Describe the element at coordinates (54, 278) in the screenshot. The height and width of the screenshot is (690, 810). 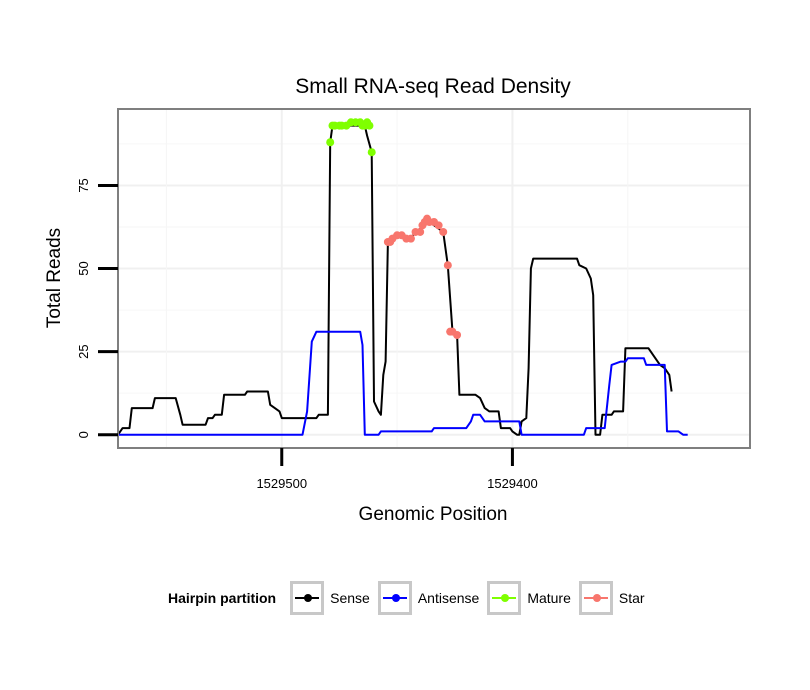
I see `y-axis-label: Total Reads` at that location.